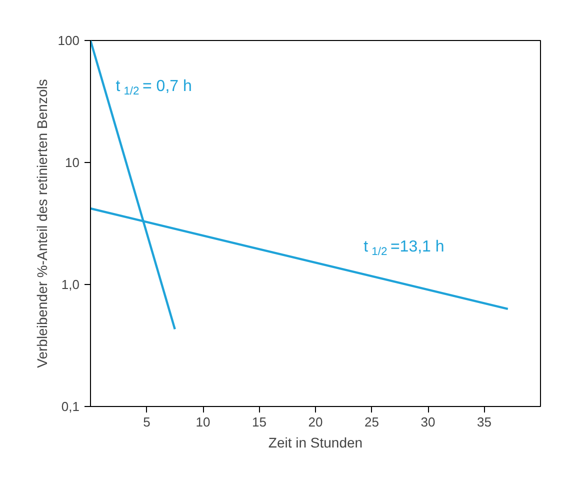 The height and width of the screenshot is (484, 568). What do you see at coordinates (259, 422) in the screenshot?
I see `x-tick-label: 15` at bounding box center [259, 422].